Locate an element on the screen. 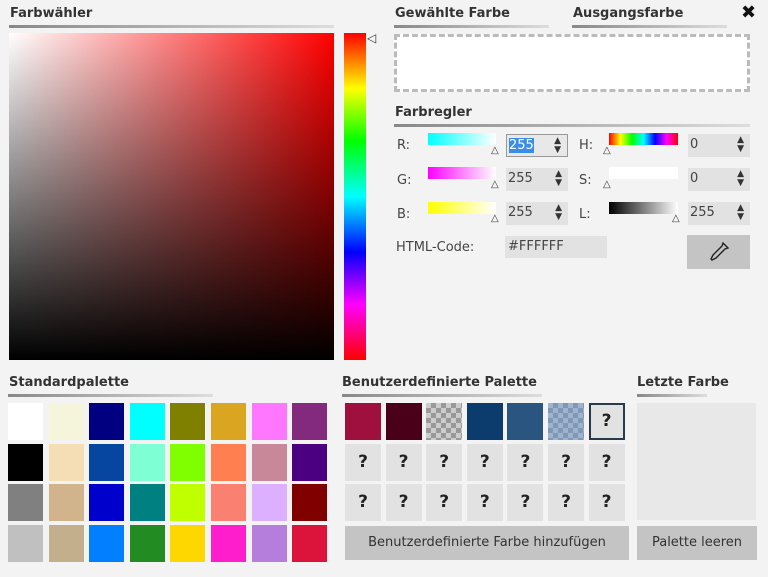 Image resolution: width=768 pixels, height=577 pixels. g-label: G: is located at coordinates (404, 180).